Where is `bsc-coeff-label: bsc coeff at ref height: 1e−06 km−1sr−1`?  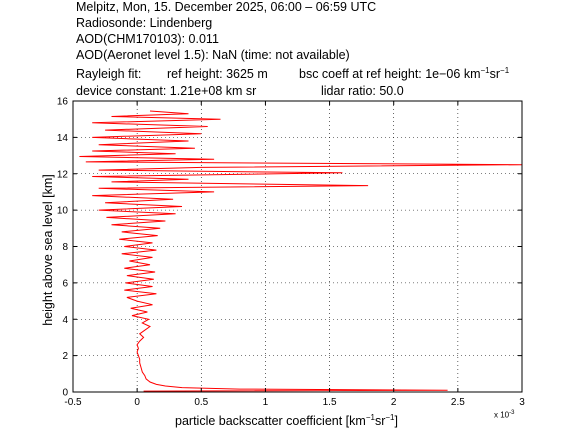 bsc-coeff-label: bsc coeff at ref height: 1e−06 km−1sr−1 is located at coordinates (404, 72).